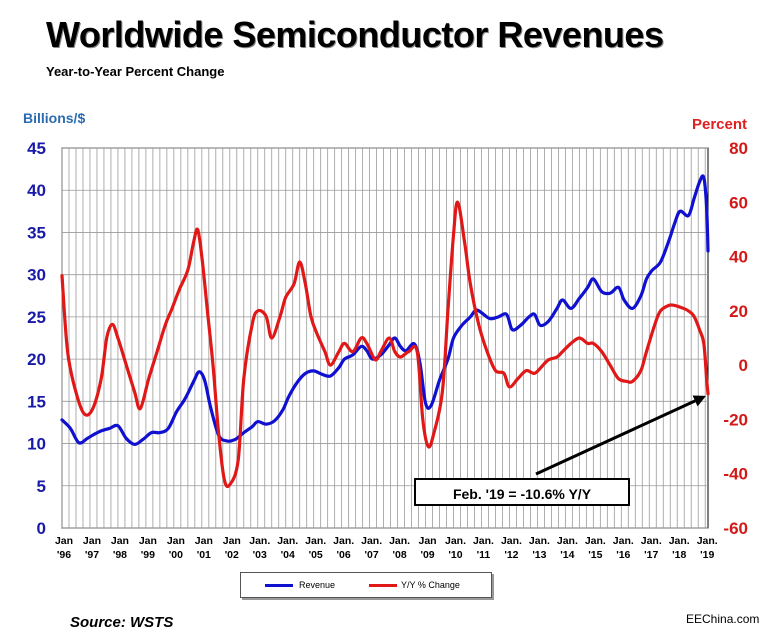 The width and height of the screenshot is (768, 633). What do you see at coordinates (36, 148) in the screenshot?
I see `y-tick-label-left: 45` at bounding box center [36, 148].